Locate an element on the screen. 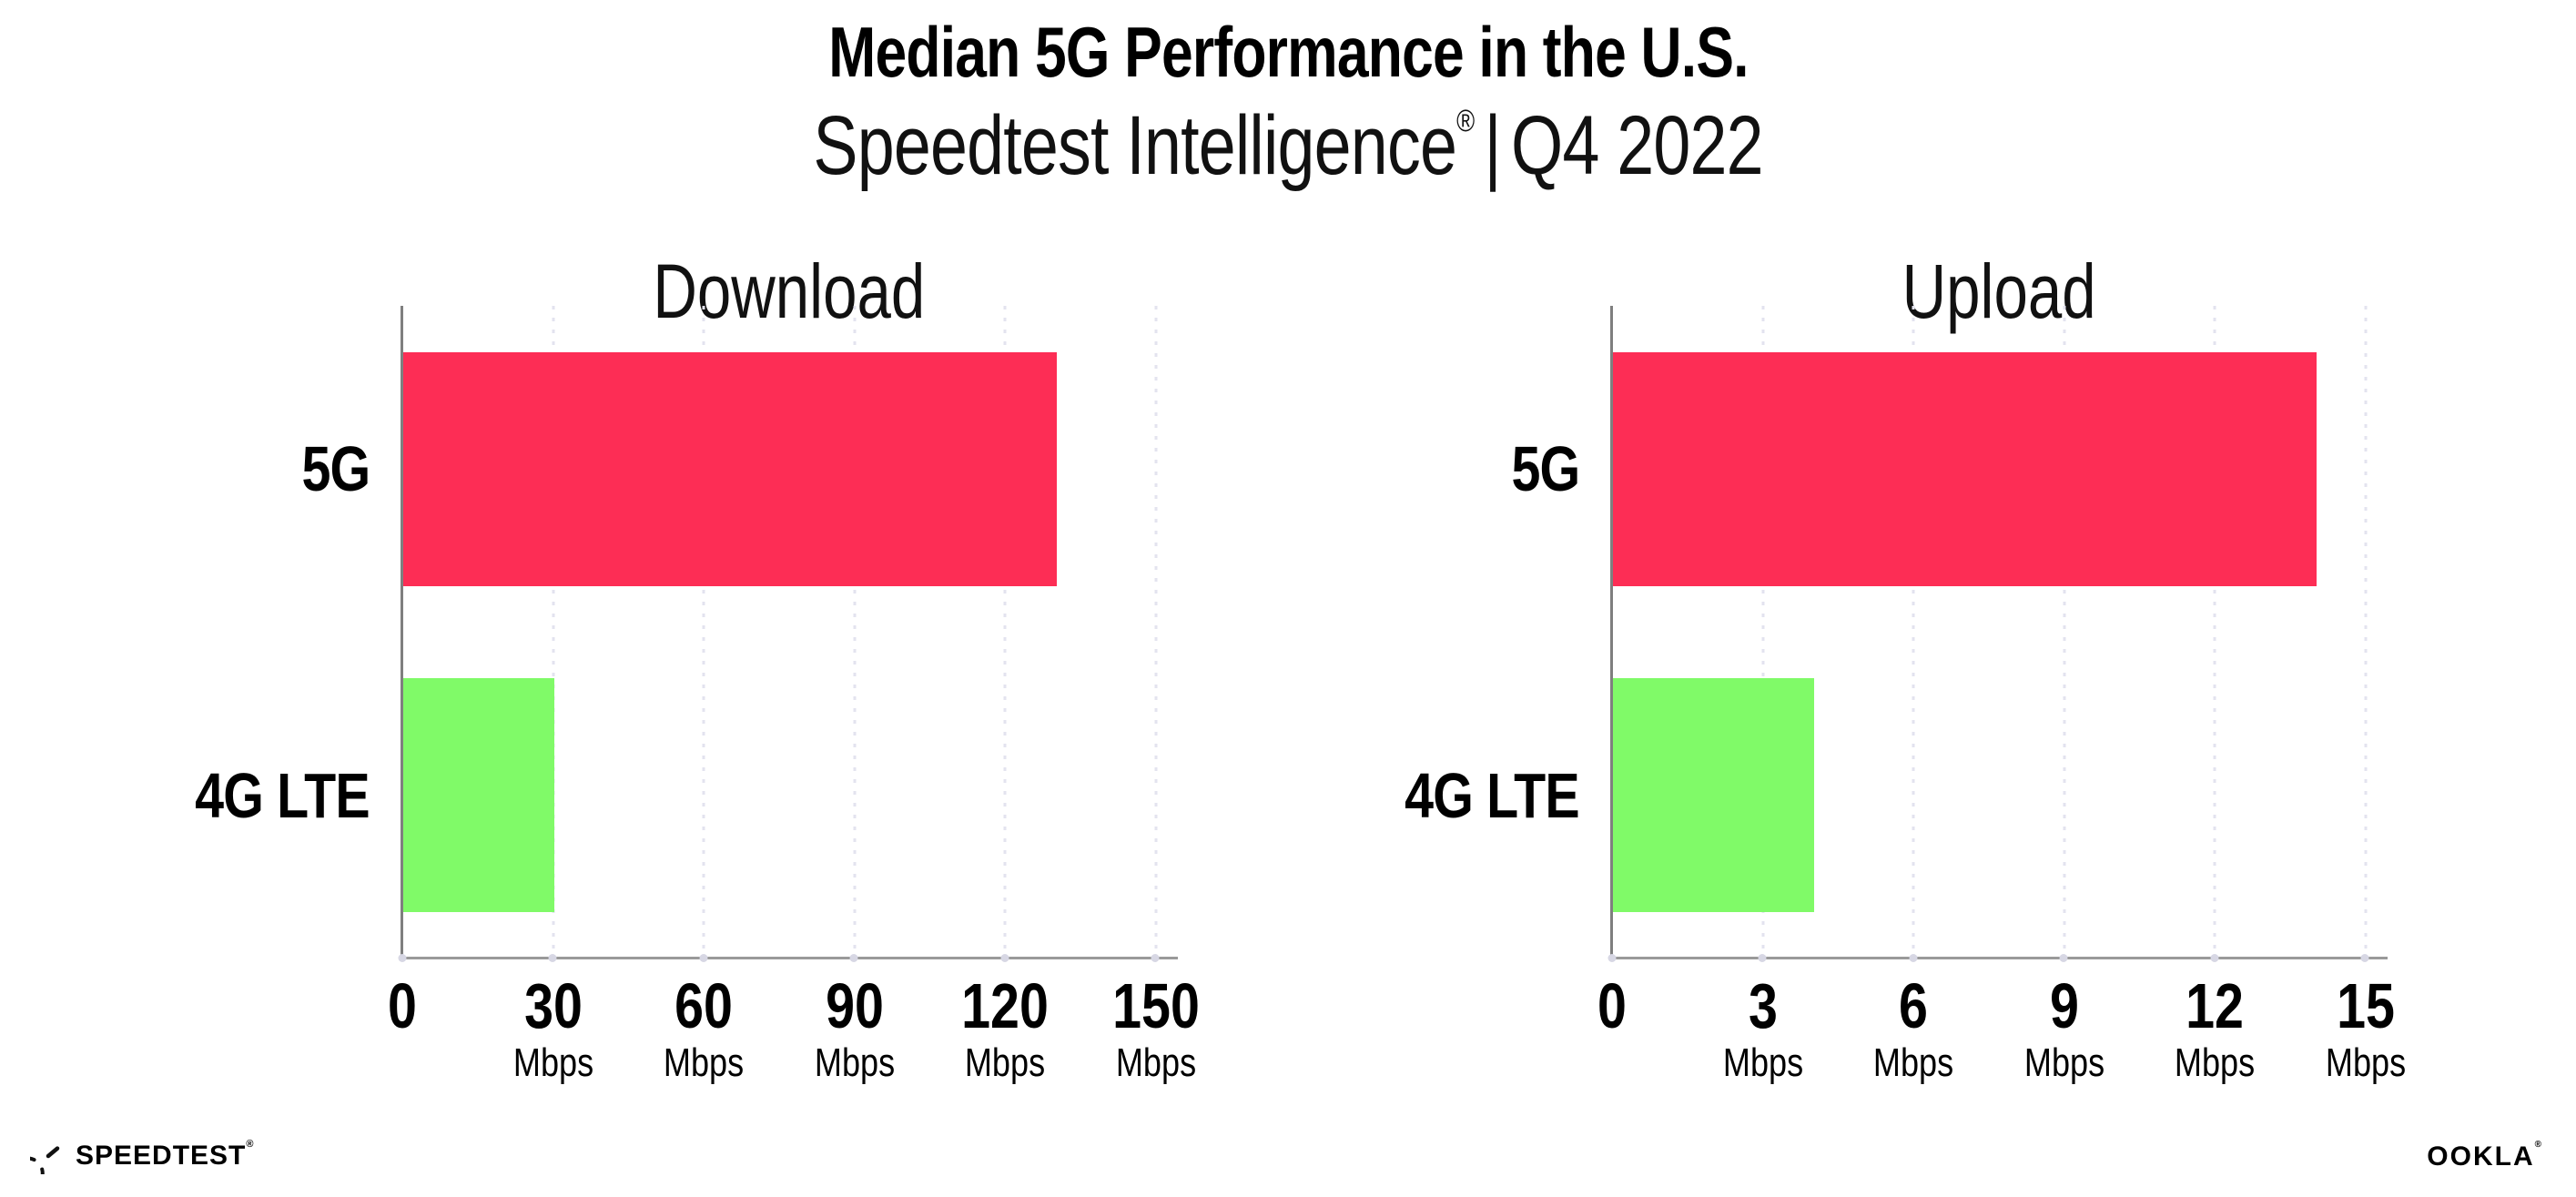  x-tick-label: 15 Mbps is located at coordinates (2366, 1028).